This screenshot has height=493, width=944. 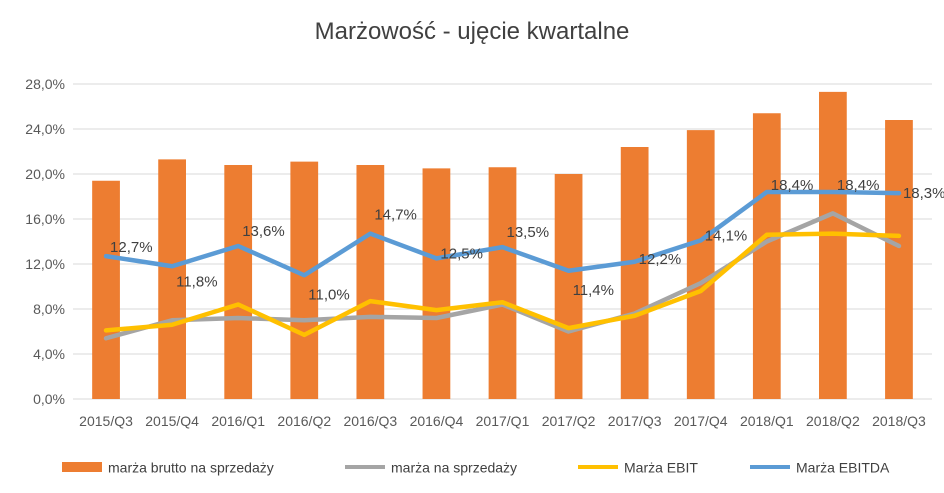 I want to click on legend-item: marża brutto na sprzedaży, so click(x=168, y=466).